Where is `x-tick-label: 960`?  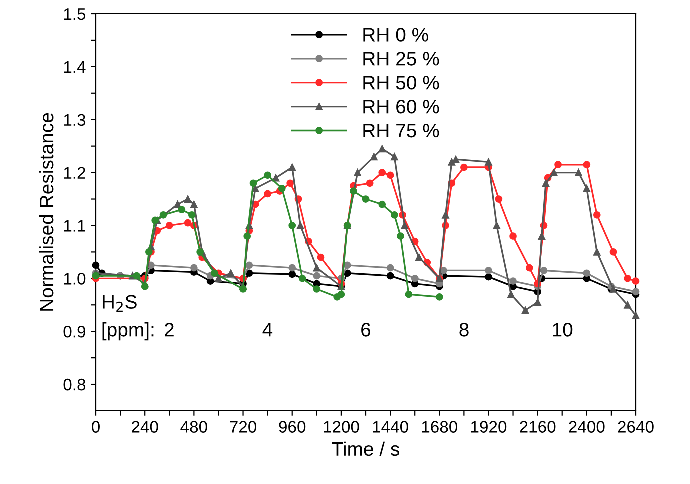 x-tick-label: 960 is located at coordinates (292, 427).